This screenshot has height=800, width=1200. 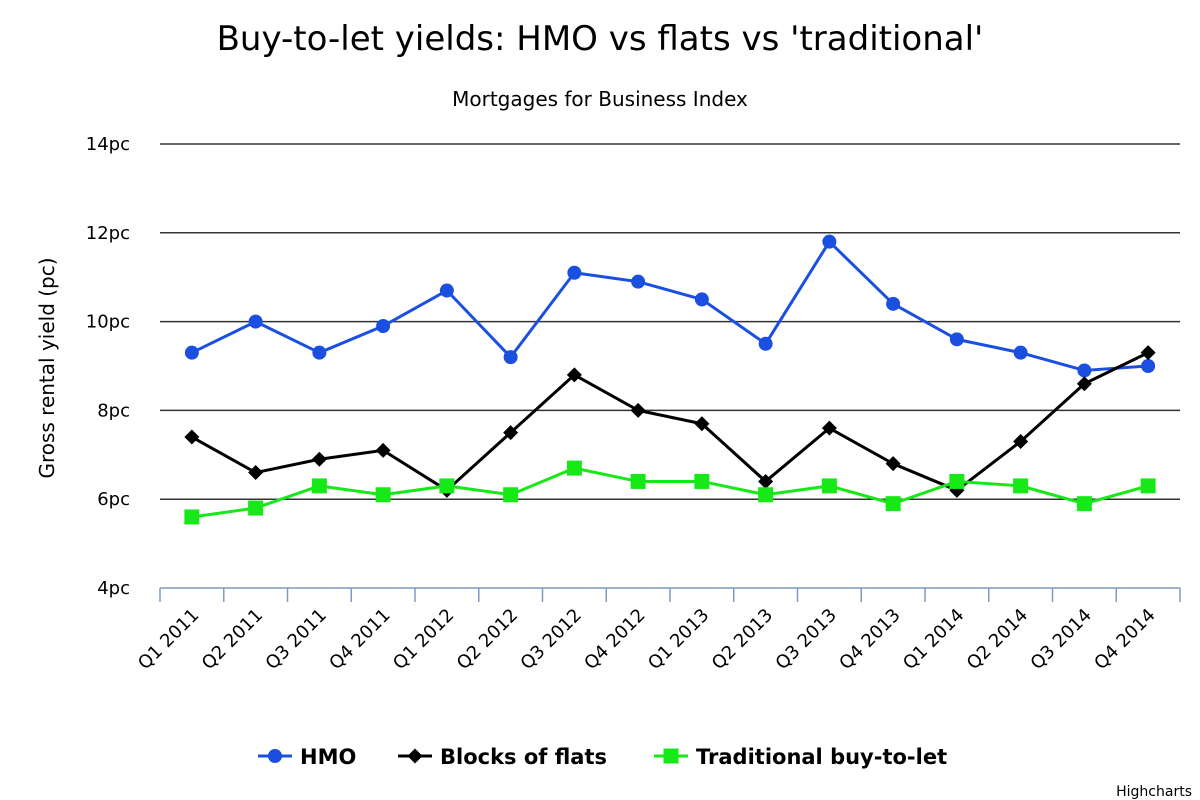 I want to click on x-tick-label: Q2 2014, so click(x=997, y=639).